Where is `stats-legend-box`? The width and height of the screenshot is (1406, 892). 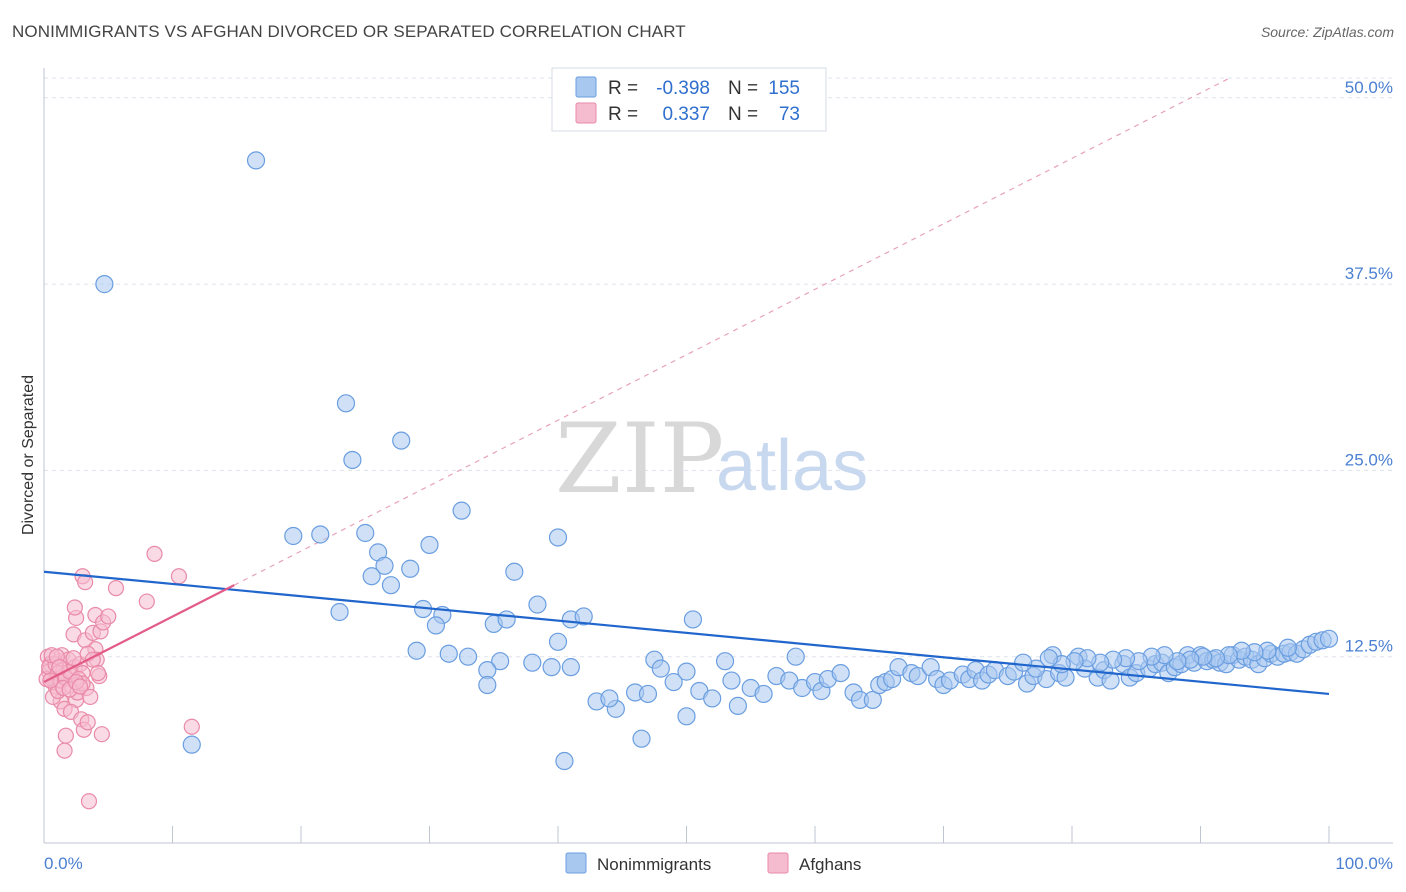 stats-legend-box is located at coordinates (689, 99).